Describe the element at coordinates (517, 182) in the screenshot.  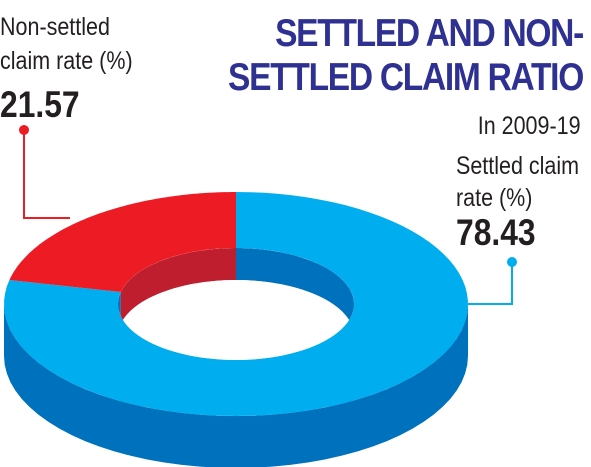
I see `settled-label: Settled claim rate (%)` at that location.